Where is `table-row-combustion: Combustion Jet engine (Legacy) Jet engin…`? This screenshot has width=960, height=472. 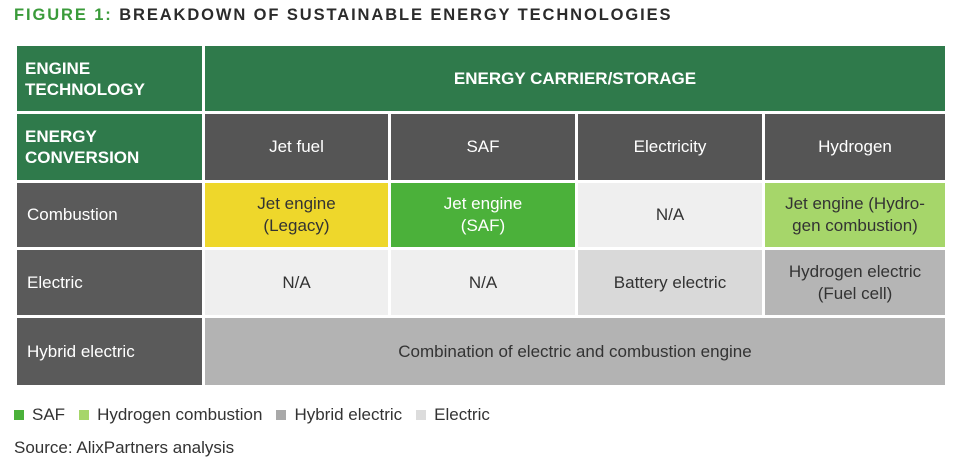 table-row-combustion: Combustion Jet engine (Legacy) Jet engin… is located at coordinates (481, 215).